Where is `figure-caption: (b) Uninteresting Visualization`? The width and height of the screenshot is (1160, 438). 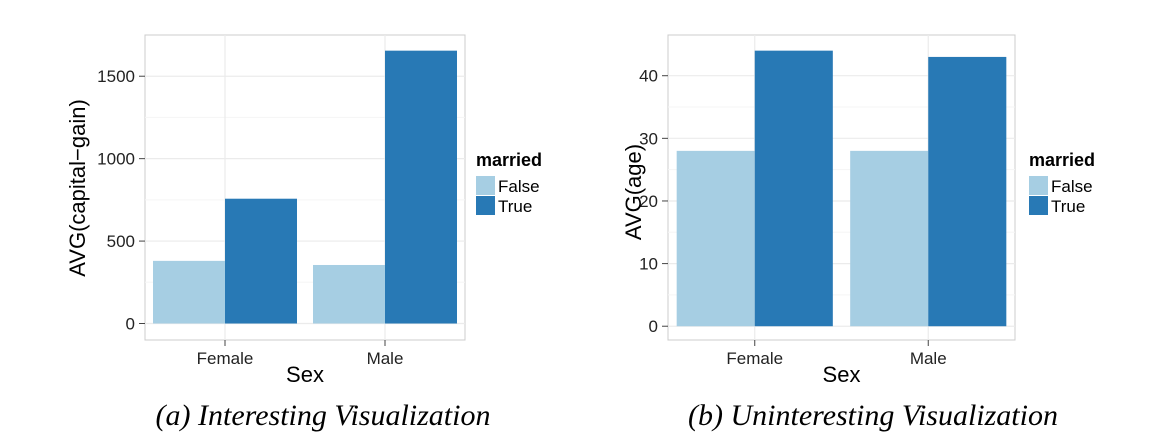
figure-caption: (b) Uninteresting Visualization is located at coordinates (873, 415).